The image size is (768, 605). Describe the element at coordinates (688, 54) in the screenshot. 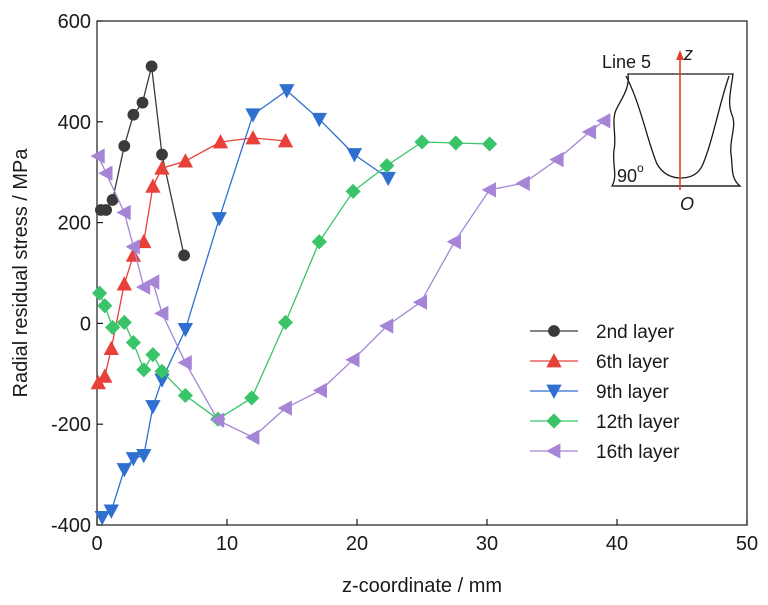

I see `inset-axis-label: z` at that location.